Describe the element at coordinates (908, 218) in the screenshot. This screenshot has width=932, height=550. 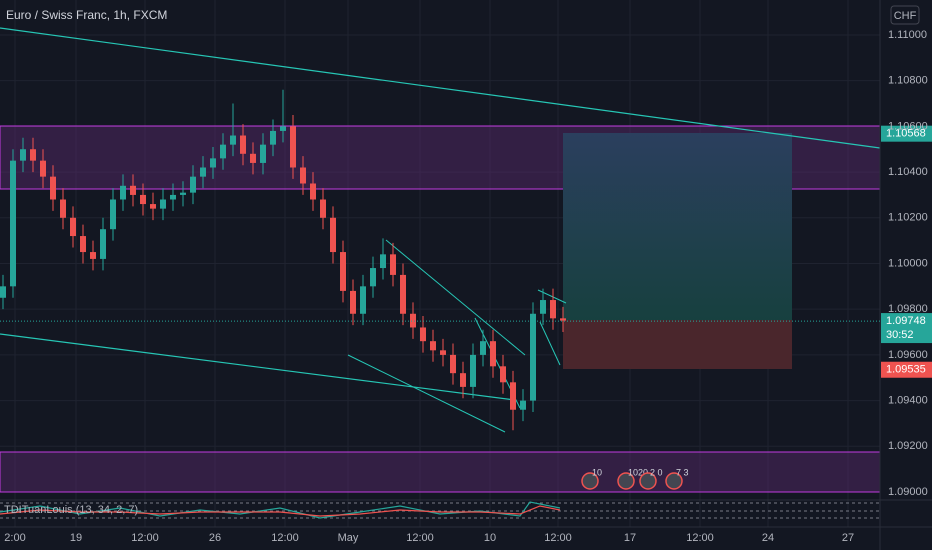
I see `y-tick-label: 1.10200` at that location.